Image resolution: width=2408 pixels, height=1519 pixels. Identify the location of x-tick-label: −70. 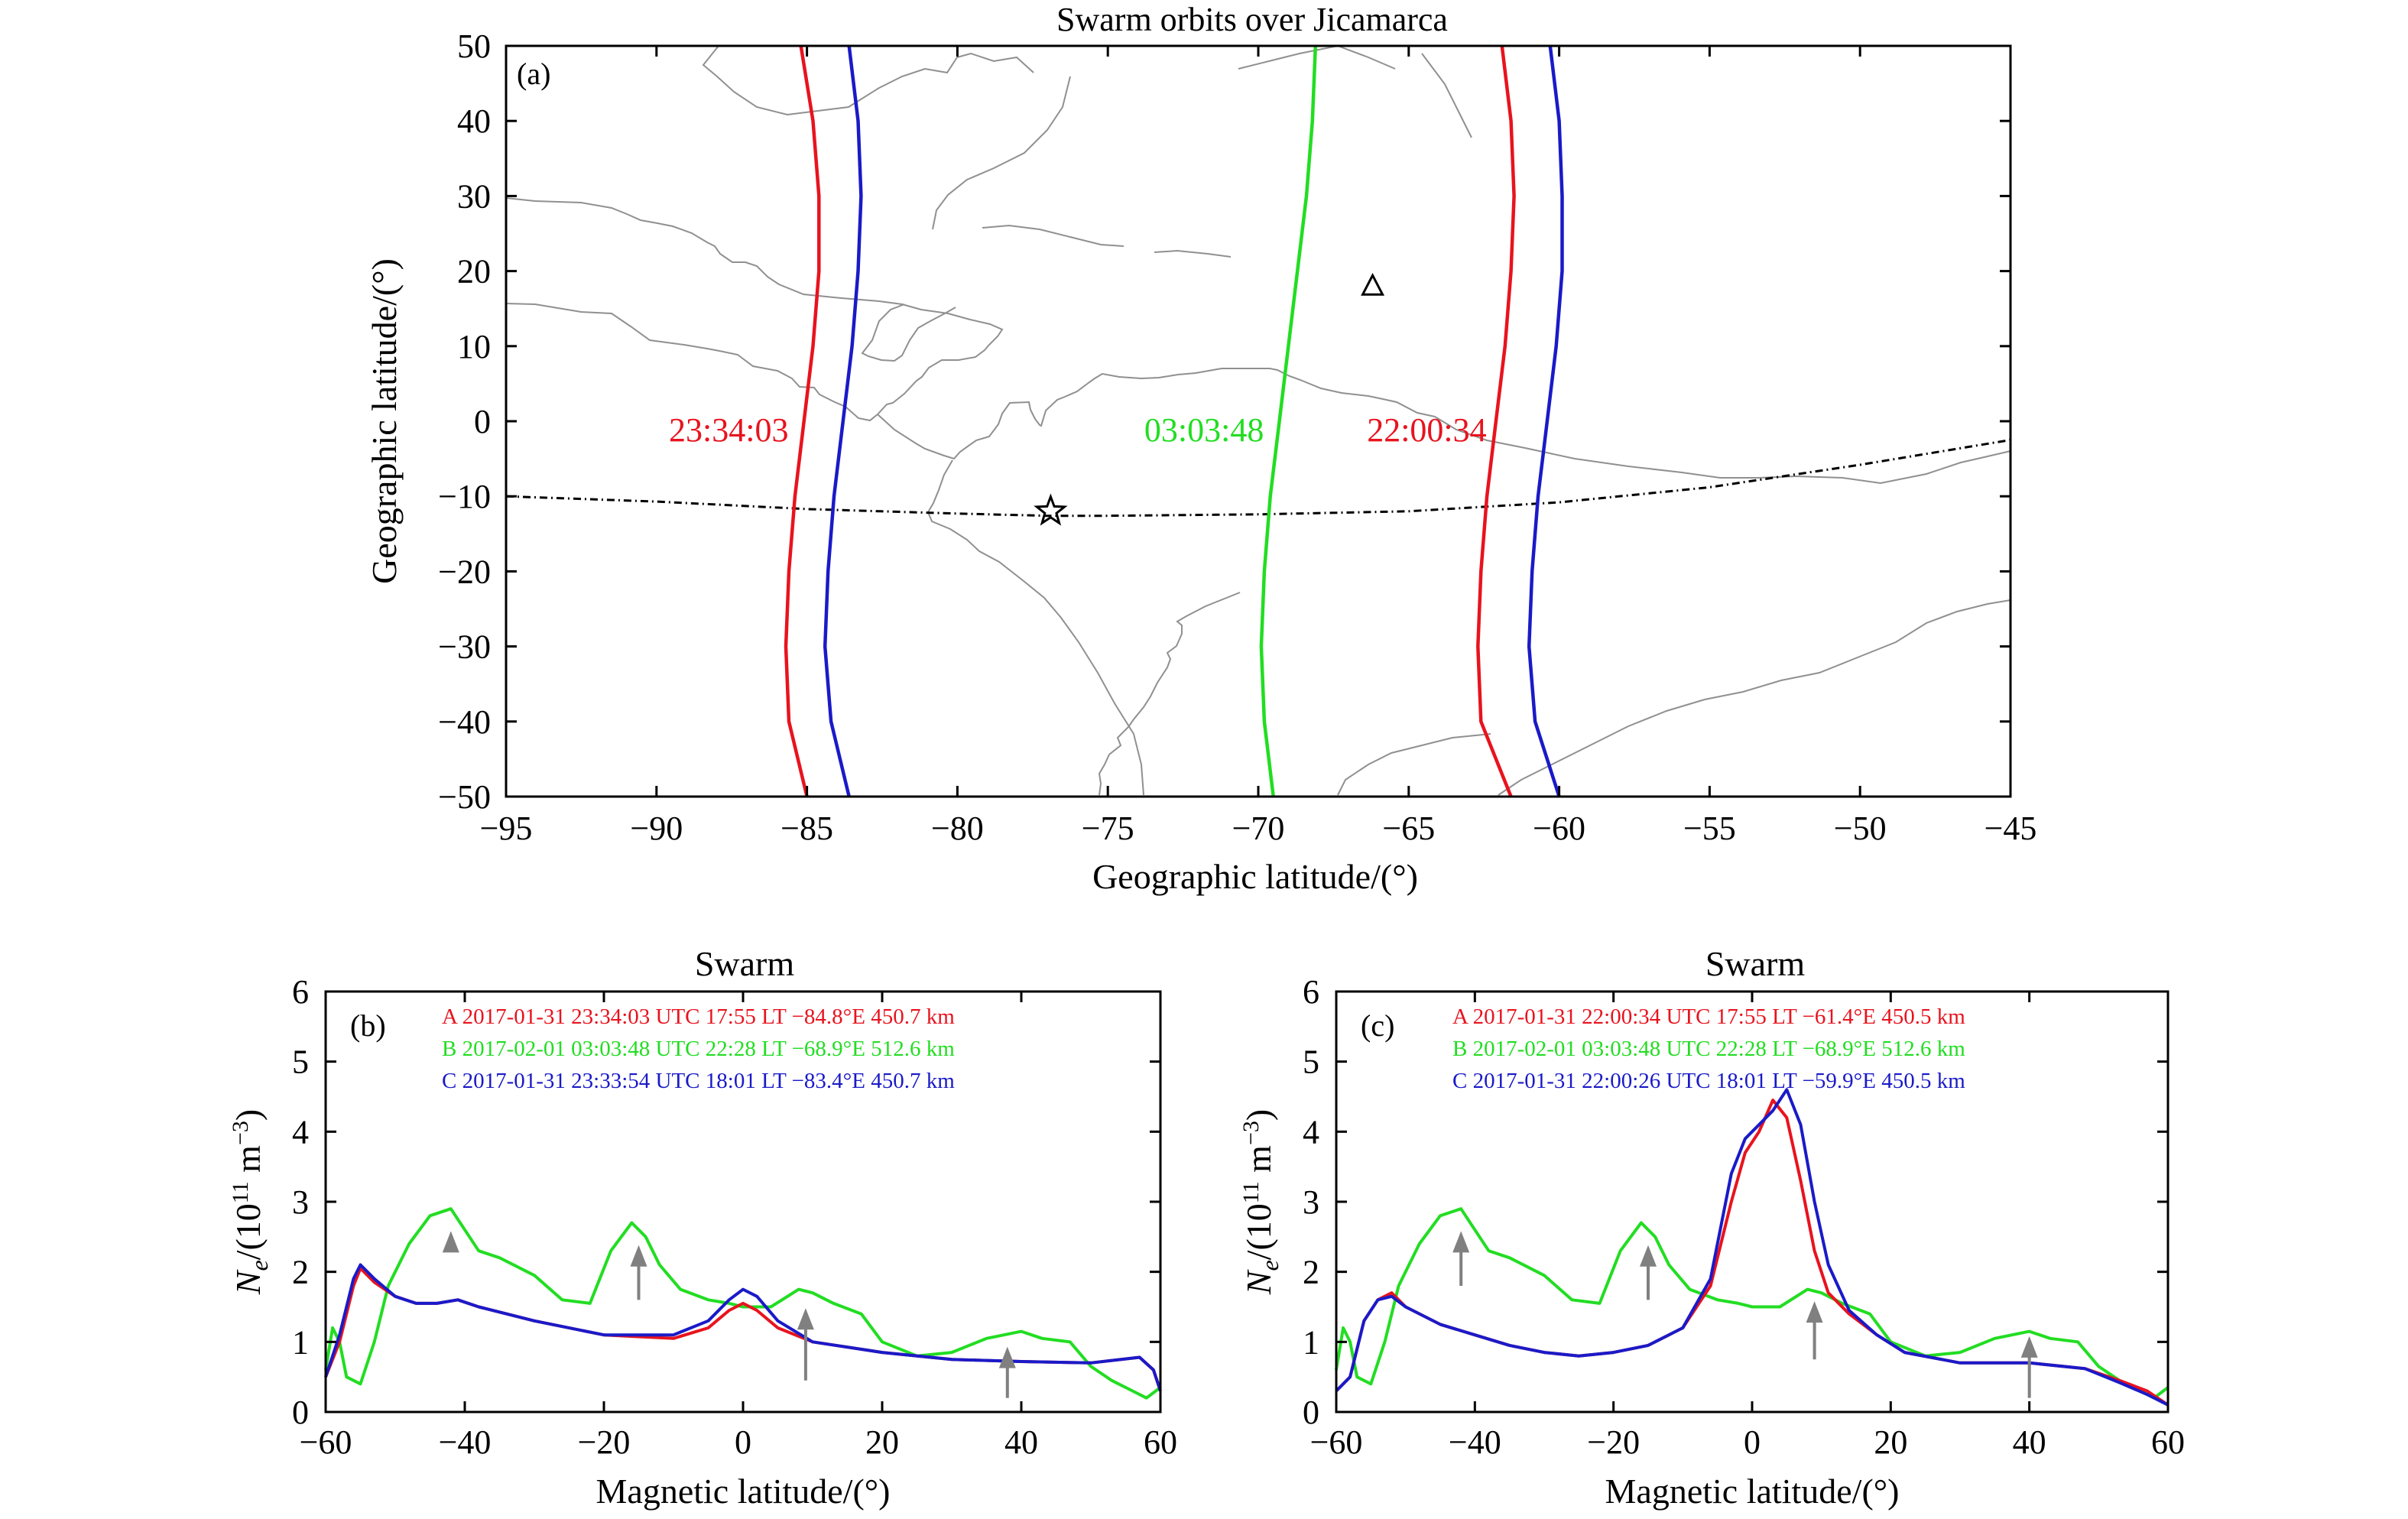
(1259, 828).